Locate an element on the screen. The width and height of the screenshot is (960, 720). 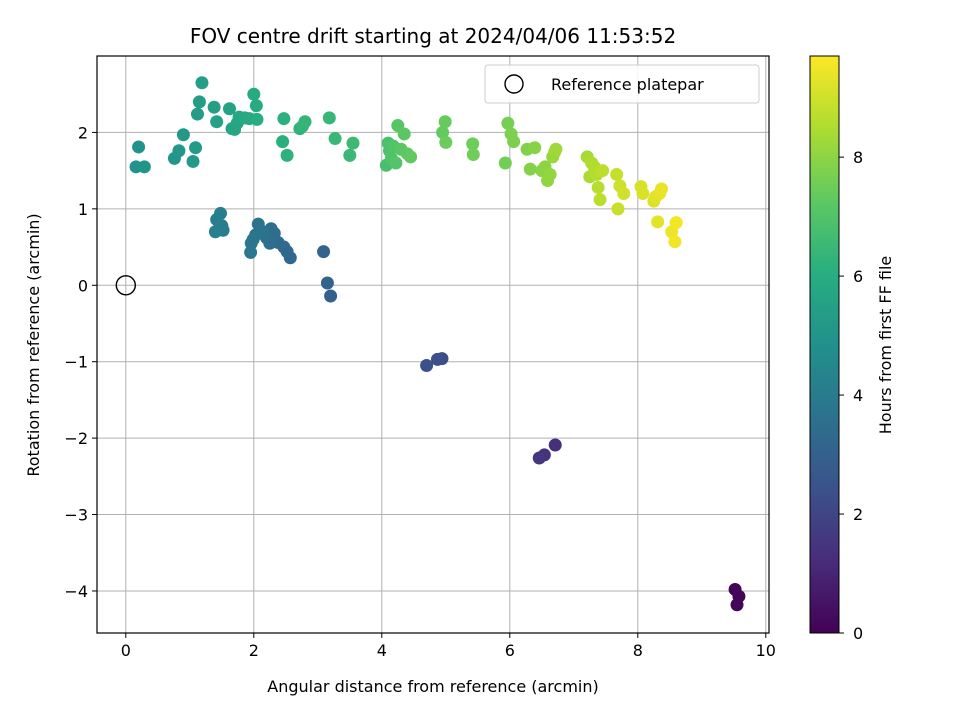
y-tick-label: 1 is located at coordinates (83, 209).